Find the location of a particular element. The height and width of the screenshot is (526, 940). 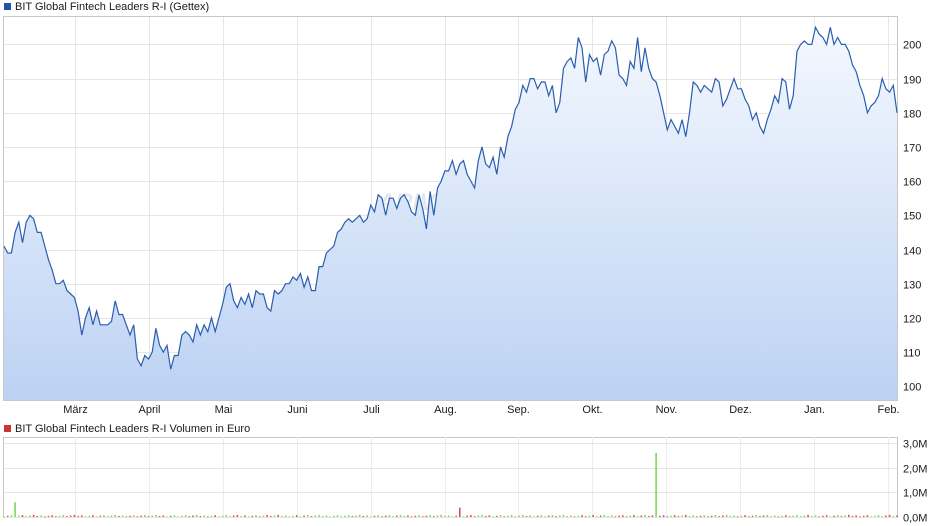

price-y-axis: 100 110 120 130 140 150 160 170 180 190 200 is located at coordinates (912, 217).